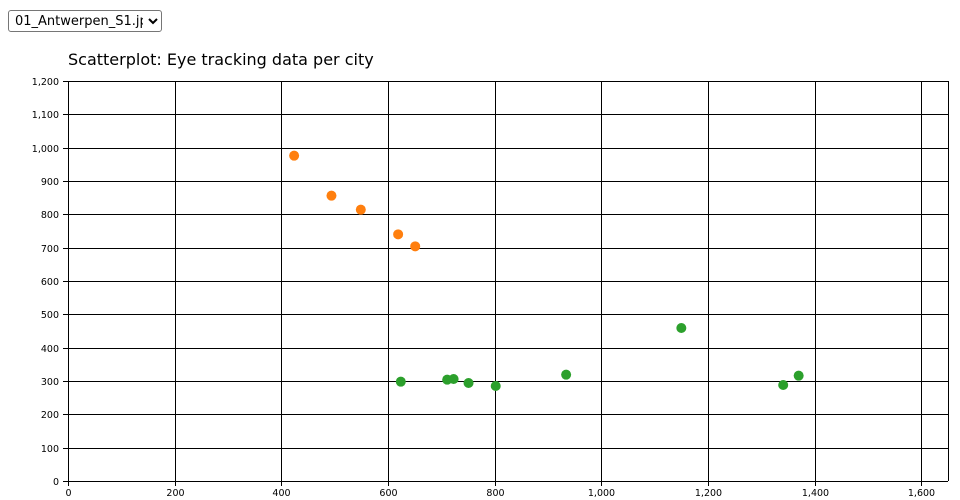  What do you see at coordinates (50, 282) in the screenshot?
I see `y-tick-label: 600` at bounding box center [50, 282].